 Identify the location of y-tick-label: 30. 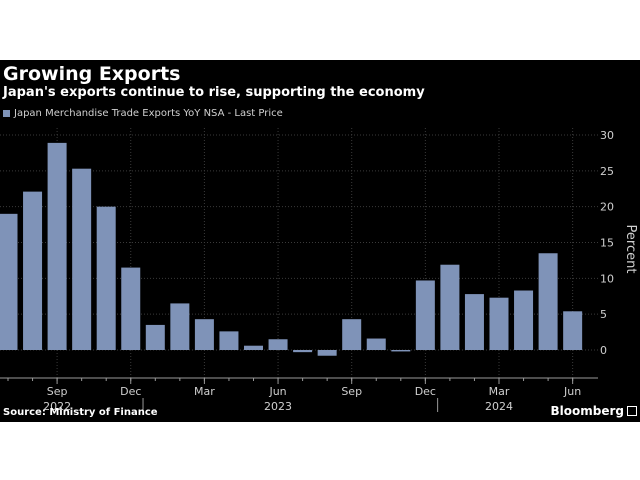
(607, 135).